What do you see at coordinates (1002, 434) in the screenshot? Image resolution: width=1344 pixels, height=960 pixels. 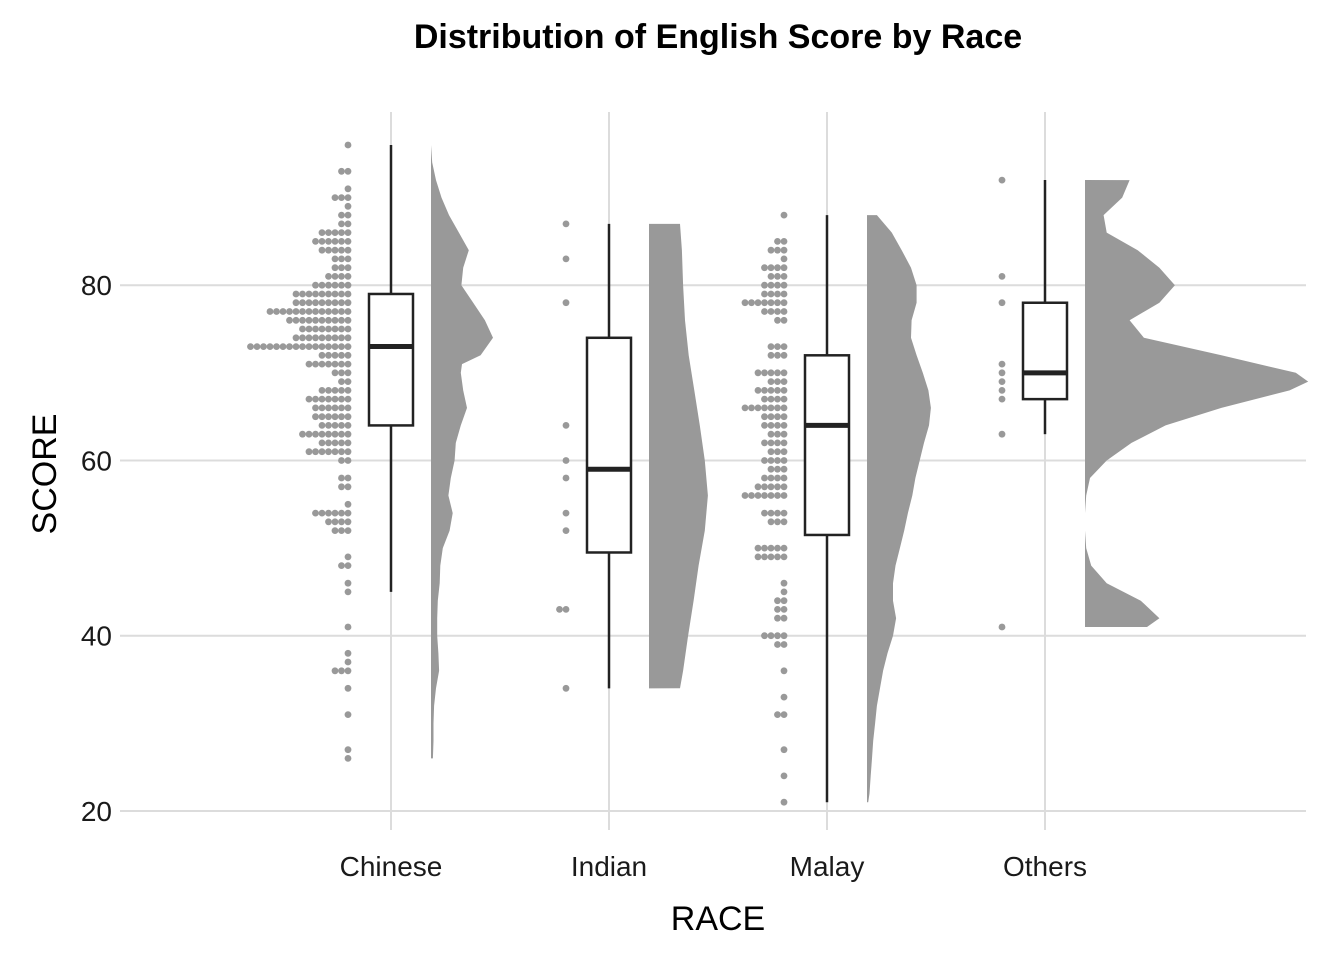 I see `data-point-others` at bounding box center [1002, 434].